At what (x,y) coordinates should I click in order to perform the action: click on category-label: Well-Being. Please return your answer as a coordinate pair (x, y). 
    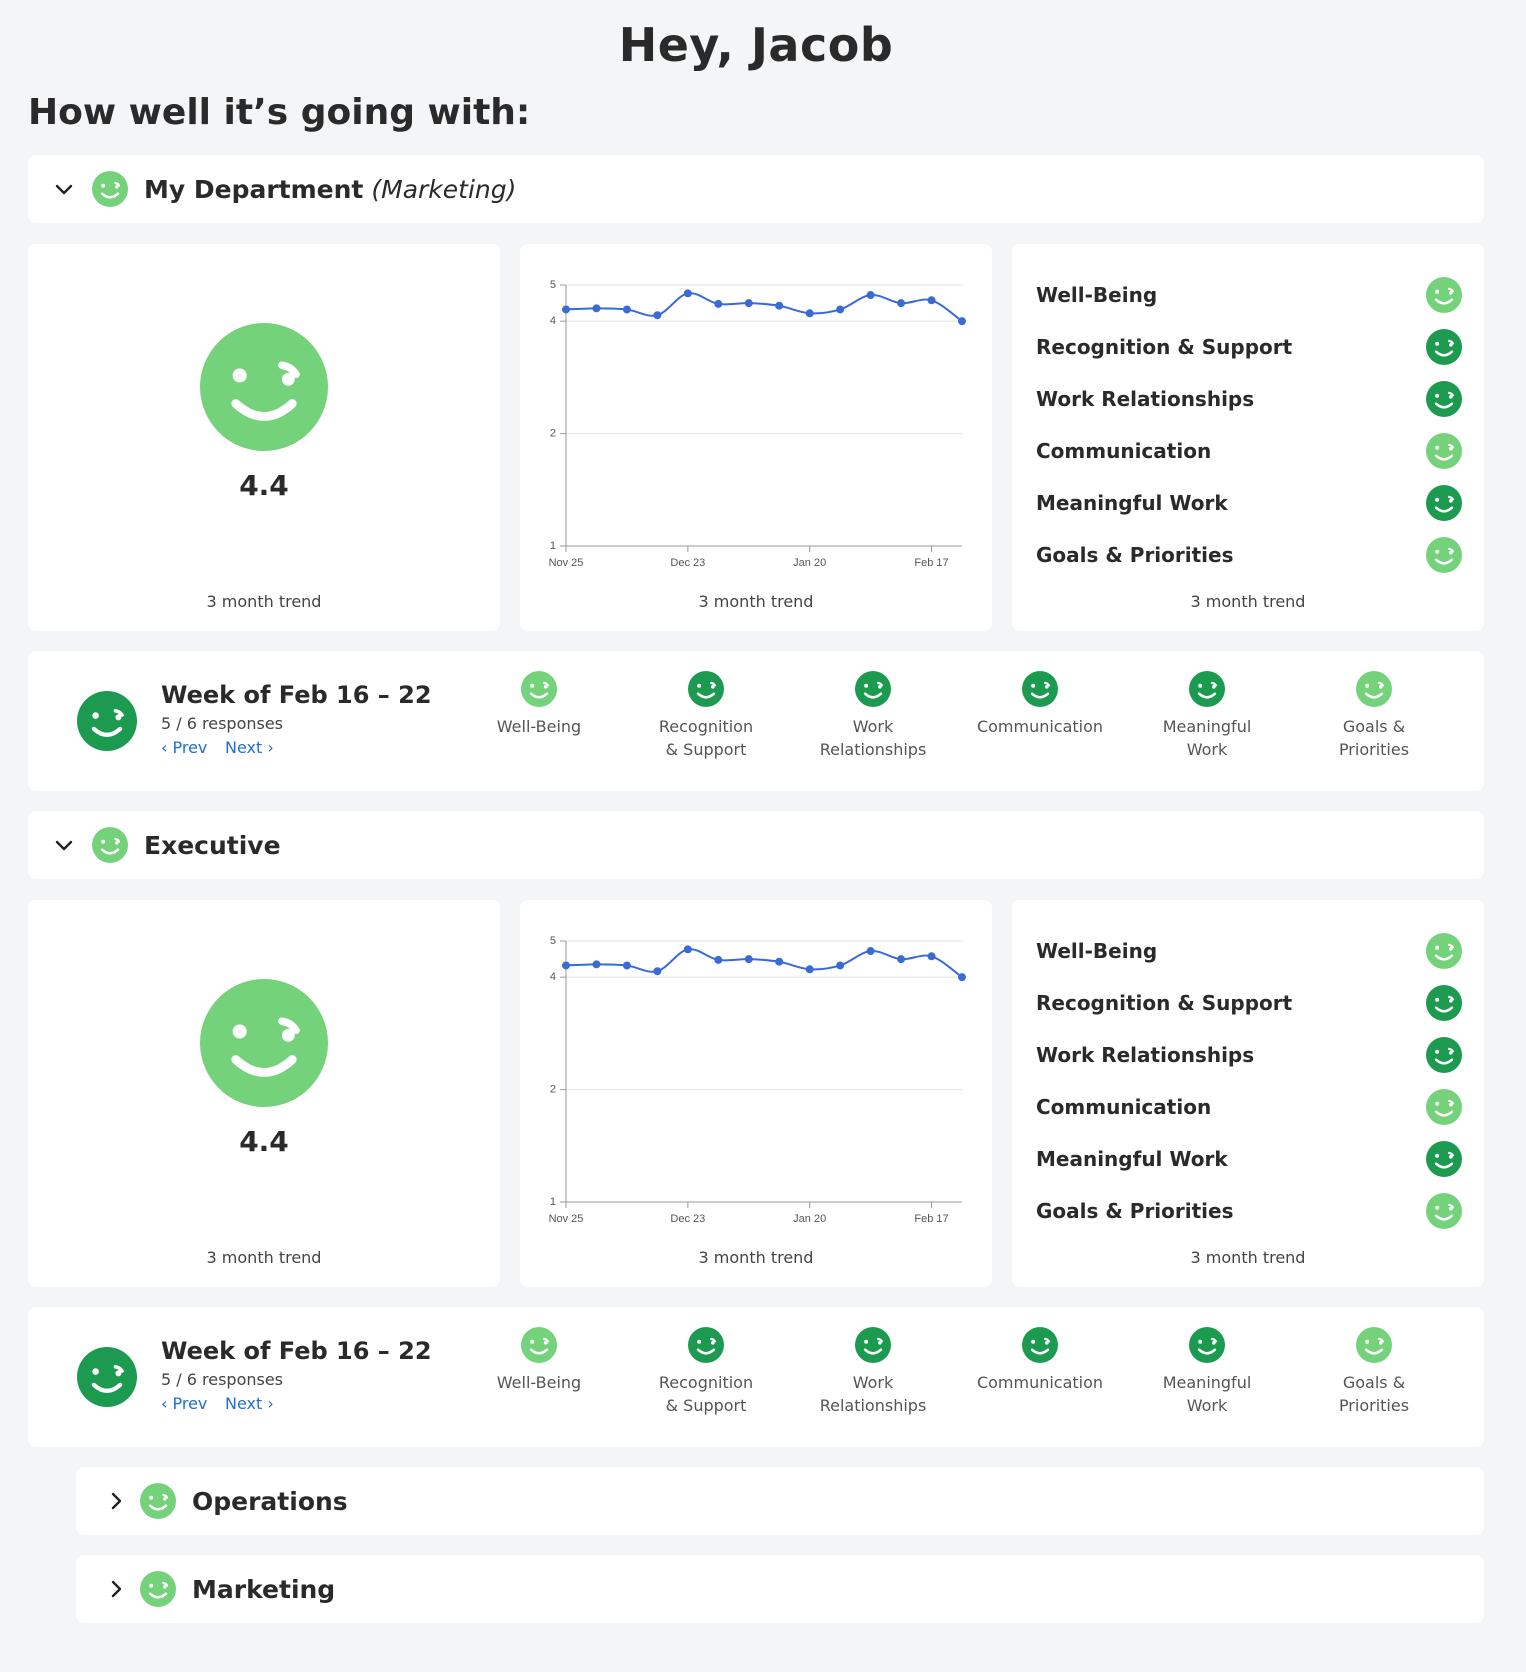
    Looking at the image, I should click on (1097, 295).